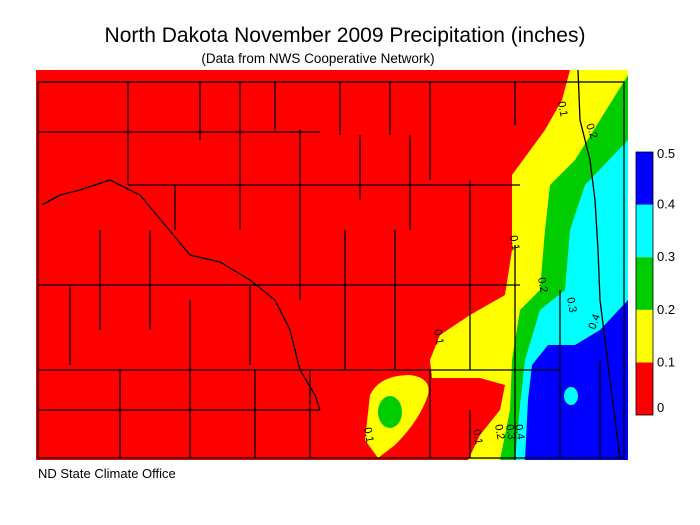  Describe the element at coordinates (390, 412) in the screenshot. I see `region-2b` at that location.